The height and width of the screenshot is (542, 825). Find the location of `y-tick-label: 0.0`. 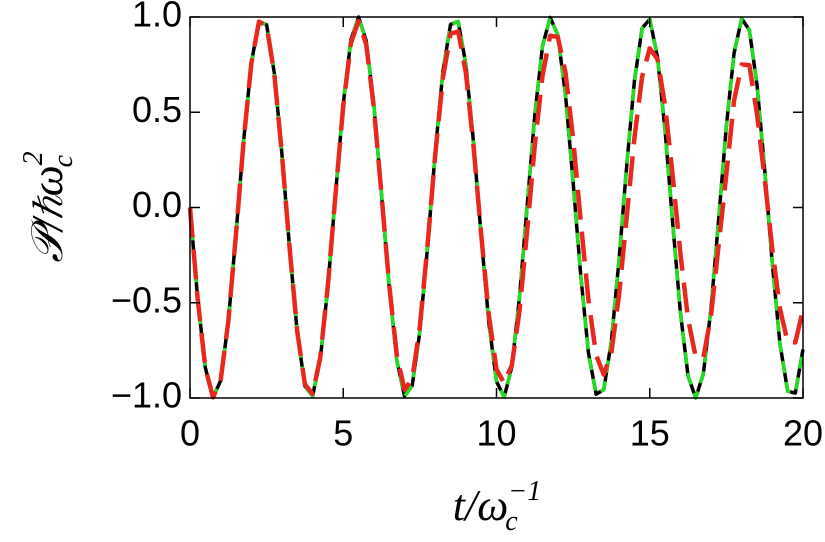

y-tick-label: 0.0 is located at coordinates (157, 204).